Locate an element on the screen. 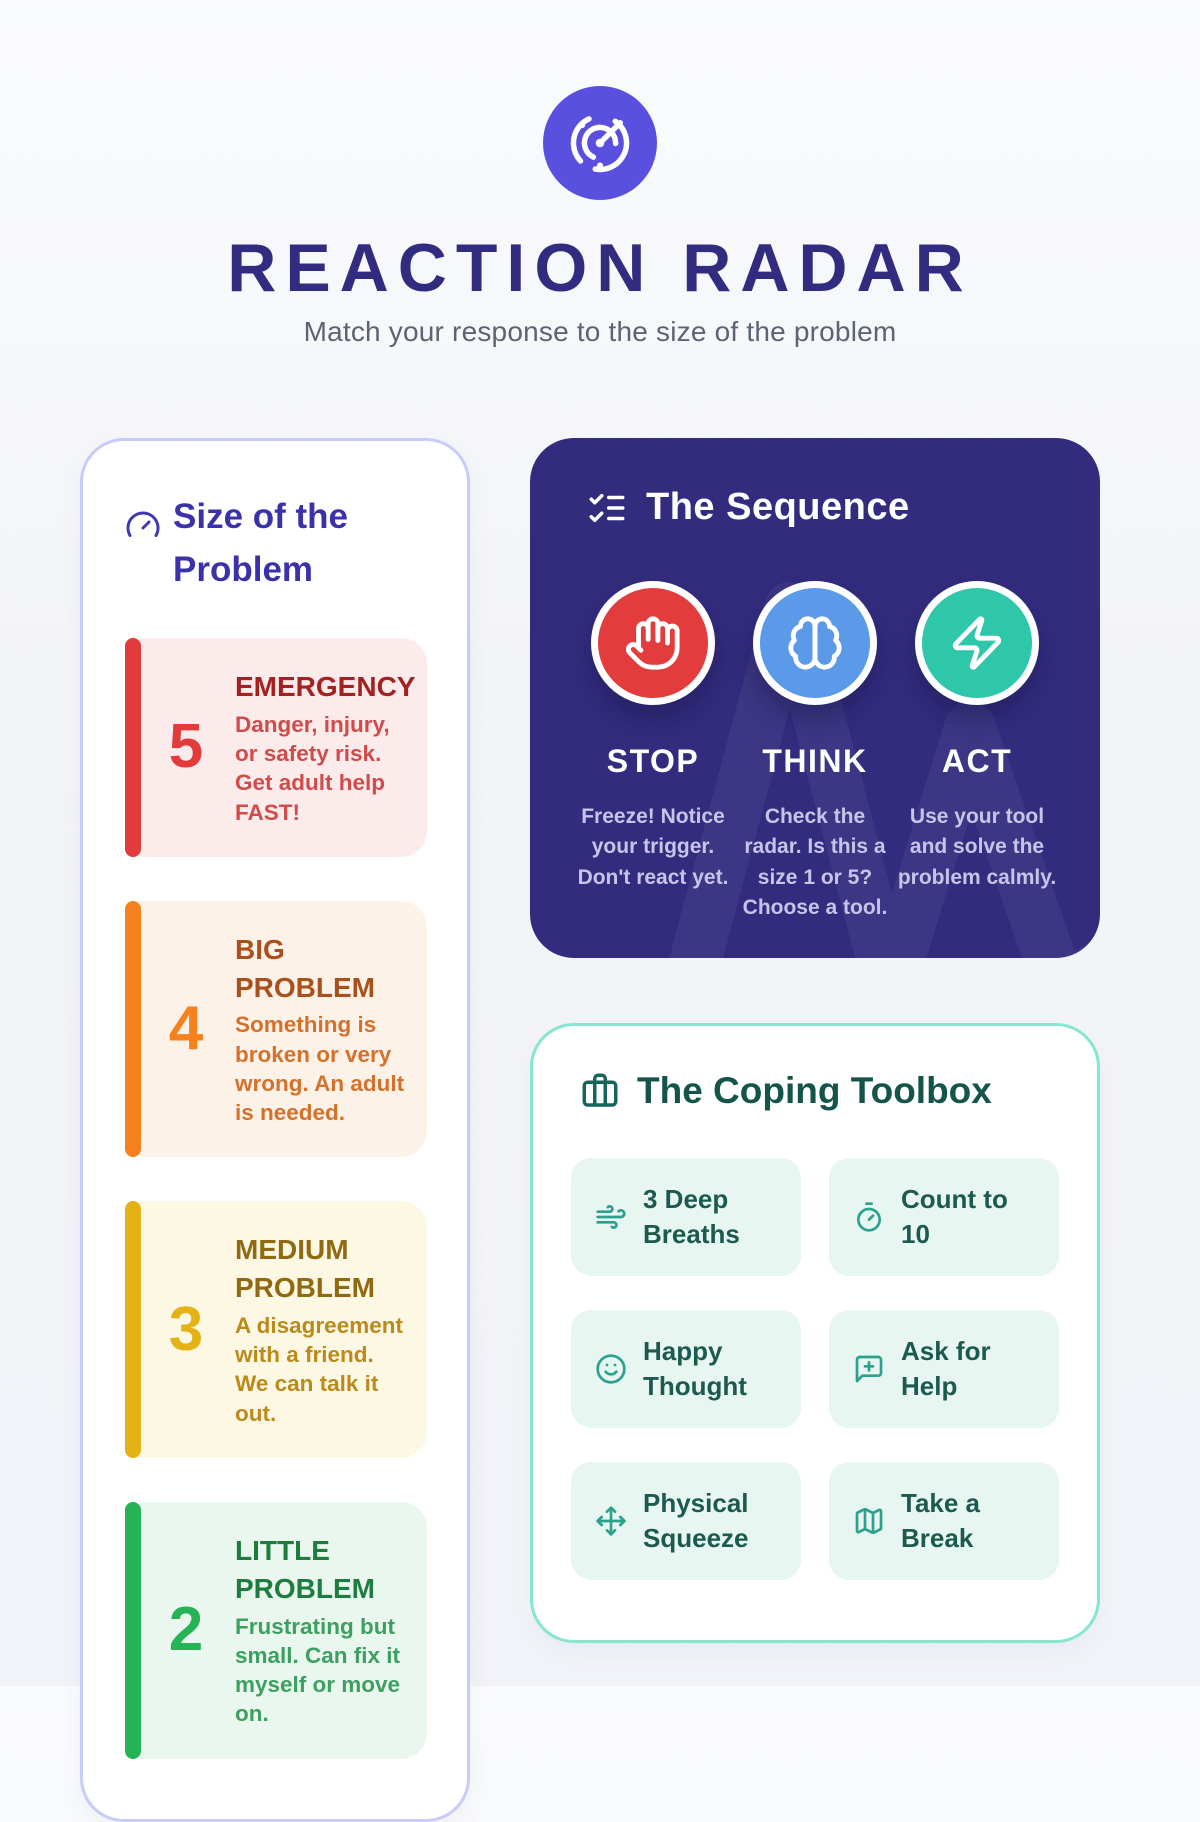  timer-icon is located at coordinates (869, 1217).